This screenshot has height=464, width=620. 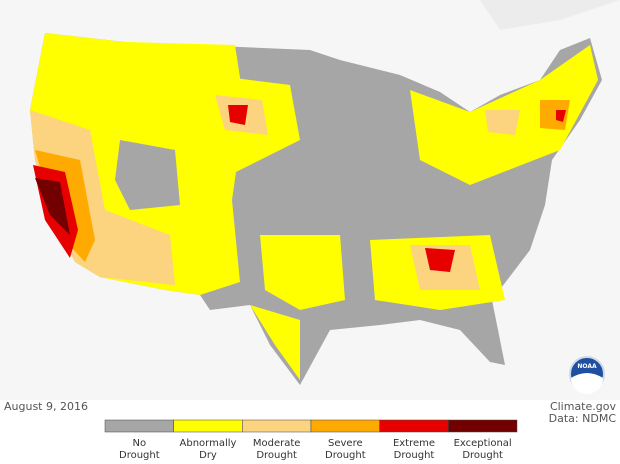 What do you see at coordinates (583, 406) in the screenshot?
I see `source: Climate.gov` at bounding box center [583, 406].